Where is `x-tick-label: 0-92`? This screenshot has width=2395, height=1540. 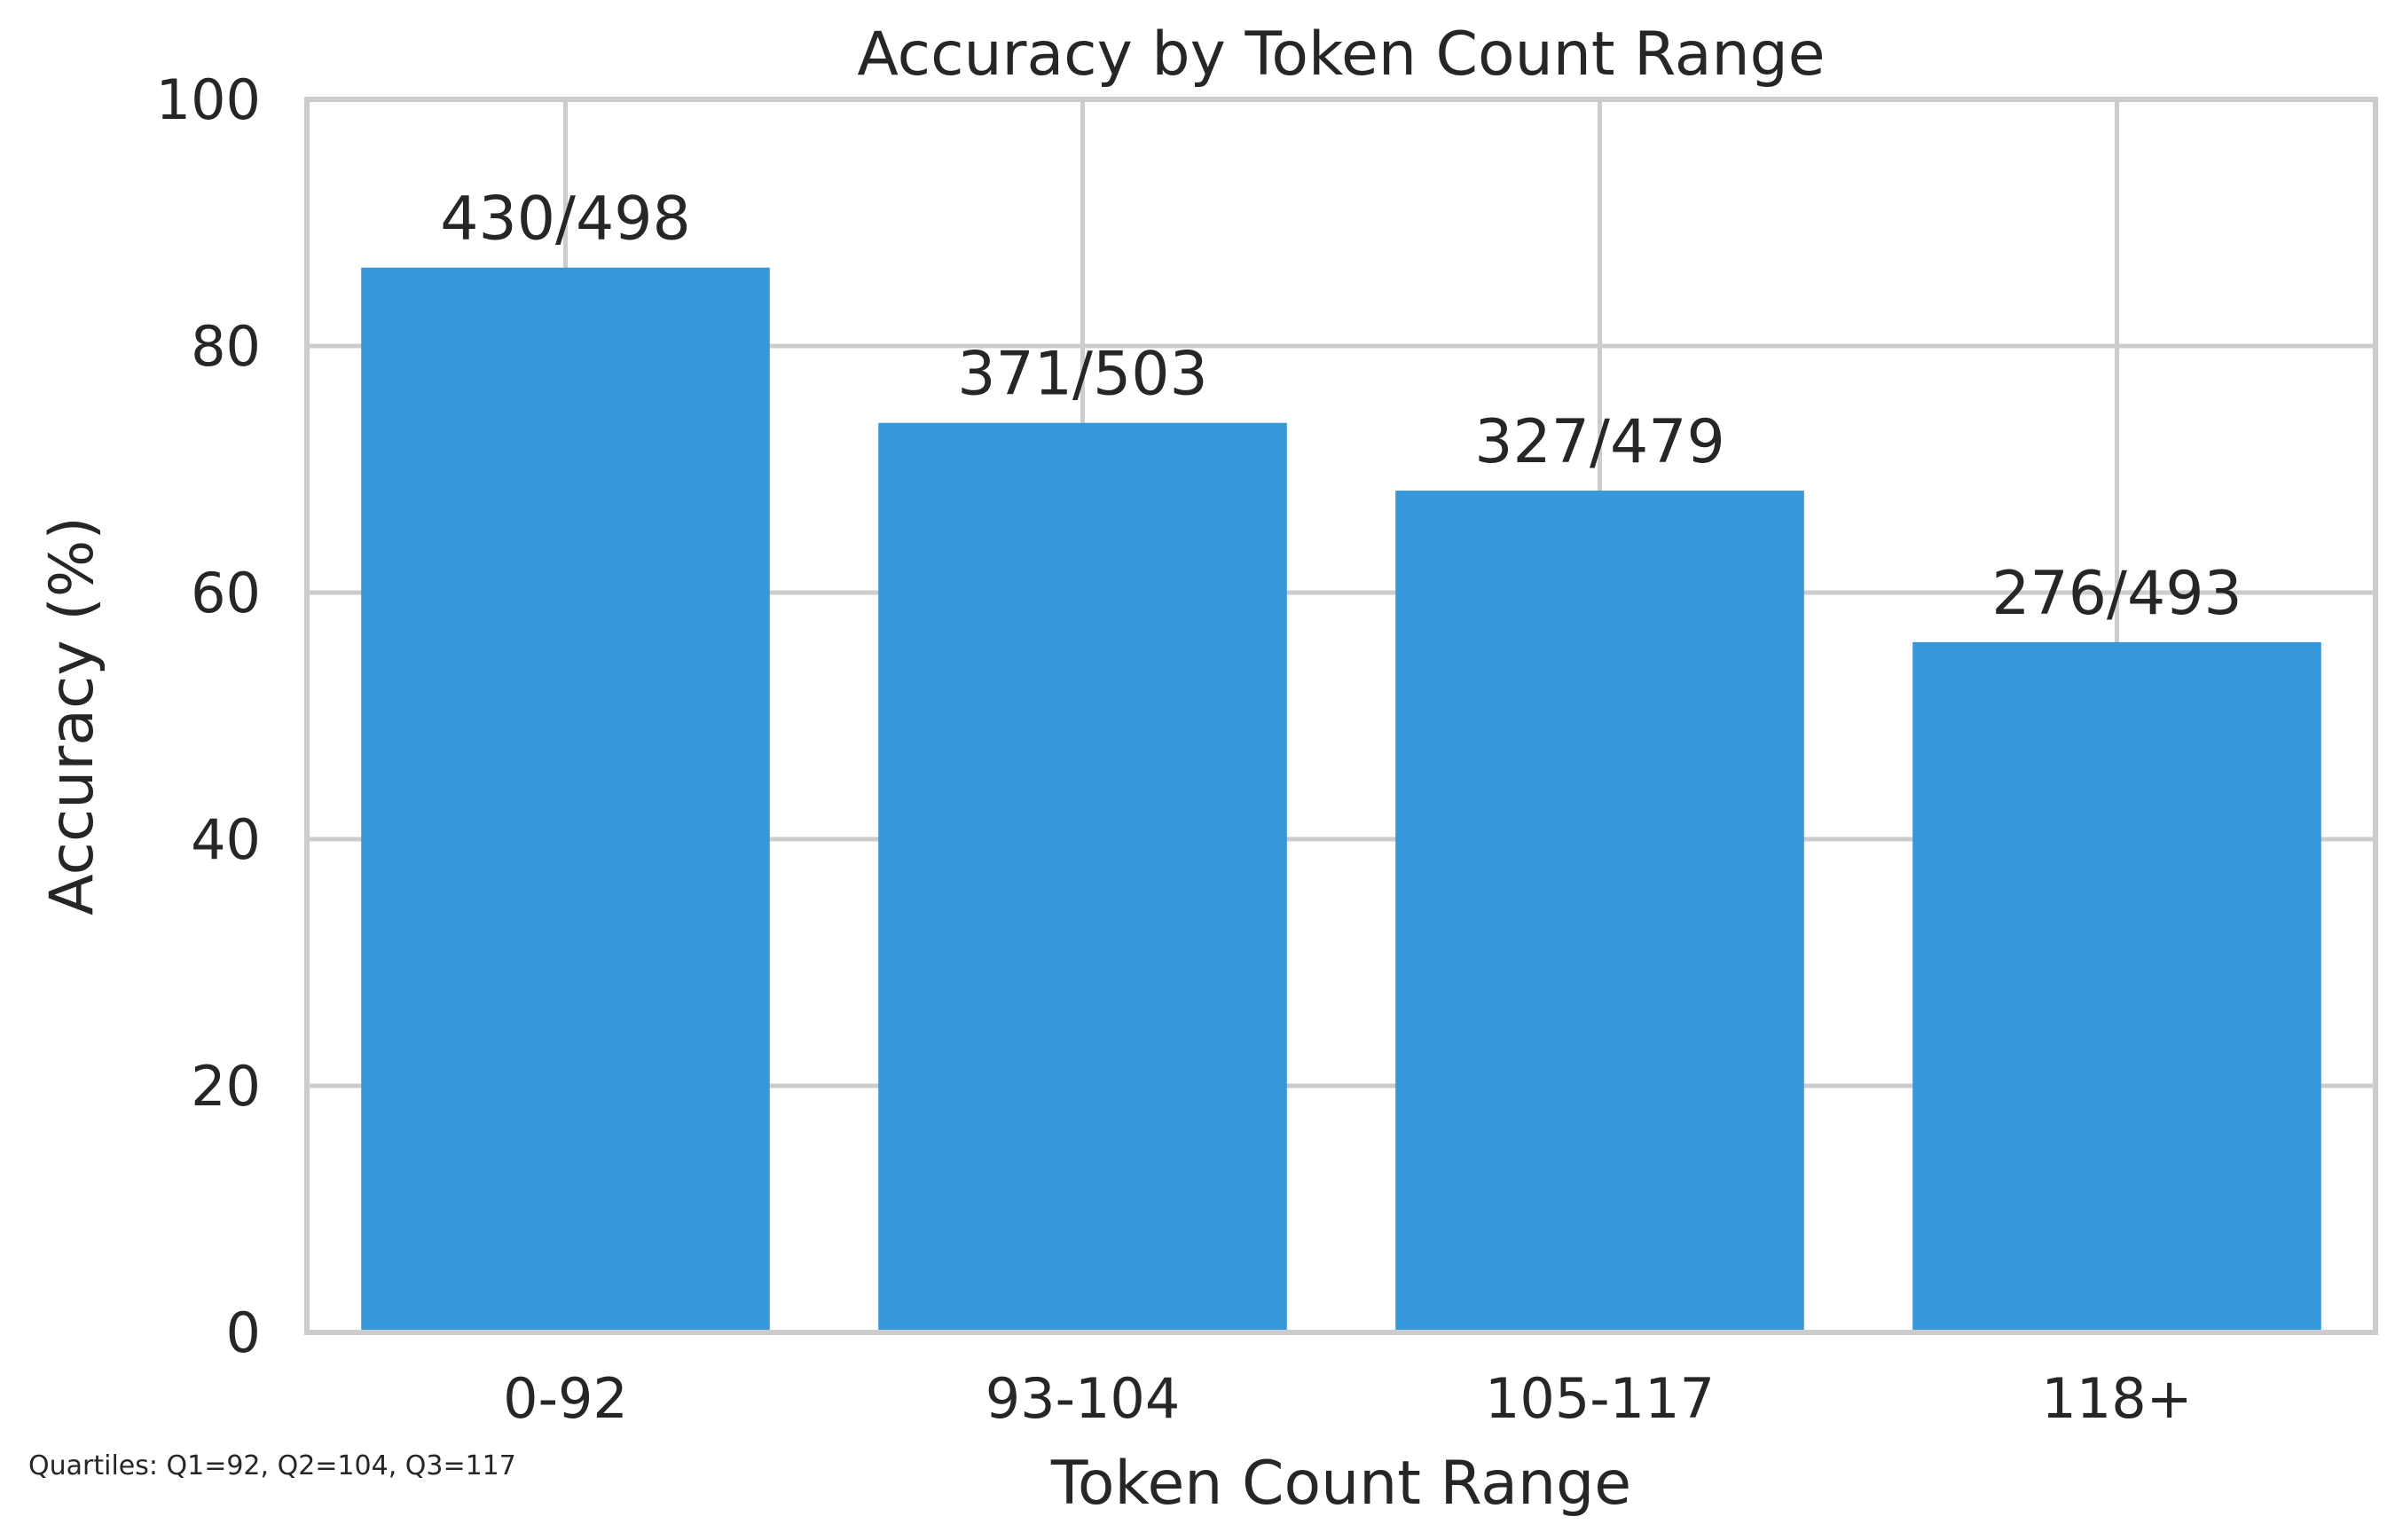
x-tick-label: 0-92 is located at coordinates (565, 1398).